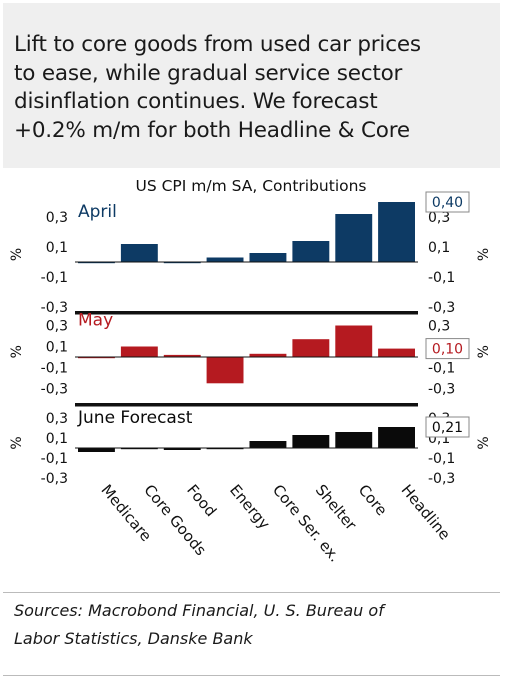  Describe the element at coordinates (439, 248) in the screenshot. I see `y-tick-label-right: 0,1` at that location.